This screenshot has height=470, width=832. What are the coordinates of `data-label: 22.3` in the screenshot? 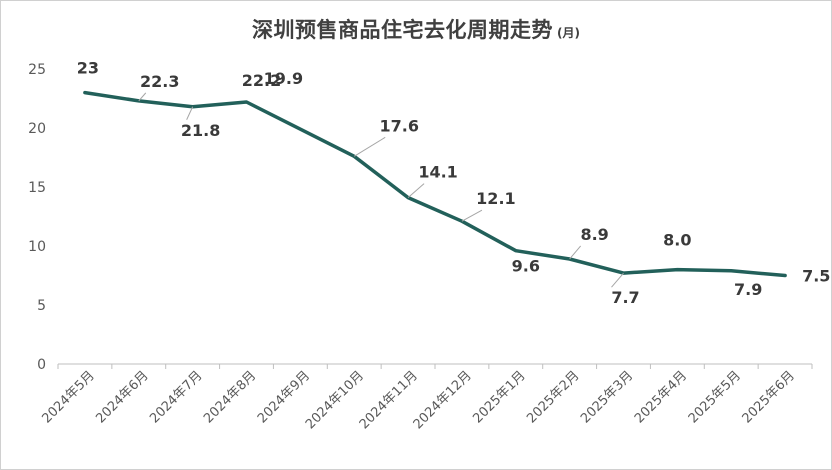 It's located at (159, 81).